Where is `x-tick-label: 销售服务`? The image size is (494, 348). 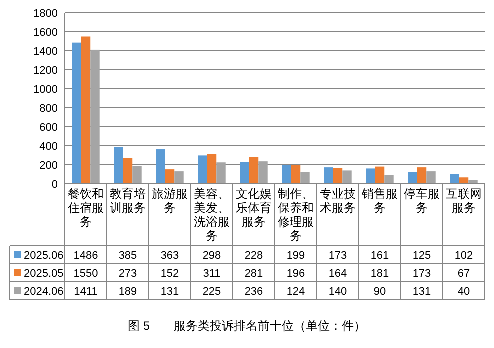 x-tick-label: 销售服务 is located at coordinates (379, 201).